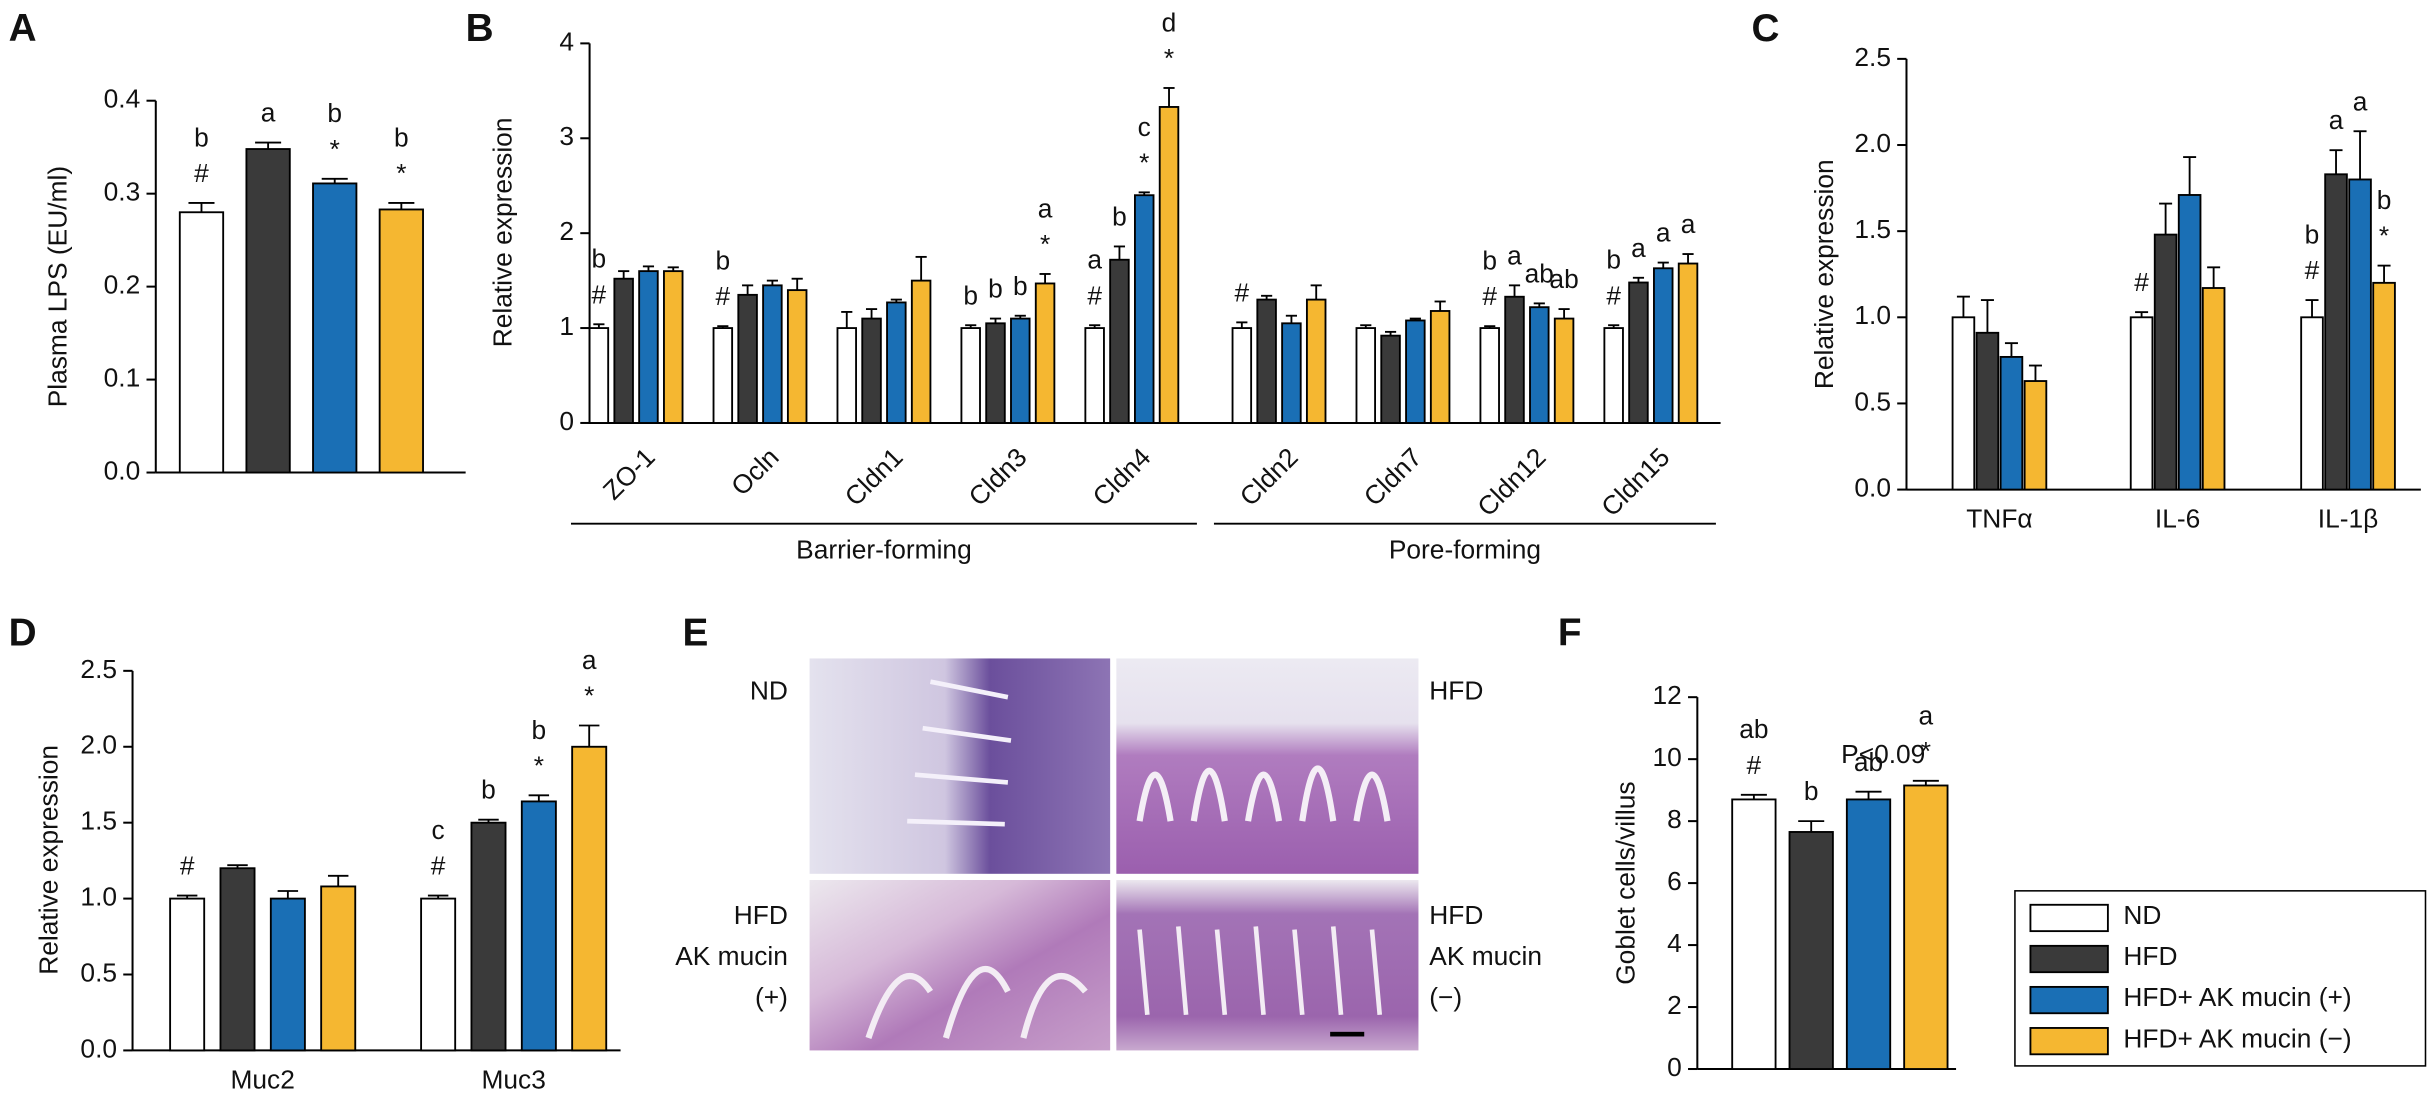 Image resolution: width=2431 pixels, height=1100 pixels. Describe the element at coordinates (2150, 956) in the screenshot. I see `legend-label: HFD` at that location.